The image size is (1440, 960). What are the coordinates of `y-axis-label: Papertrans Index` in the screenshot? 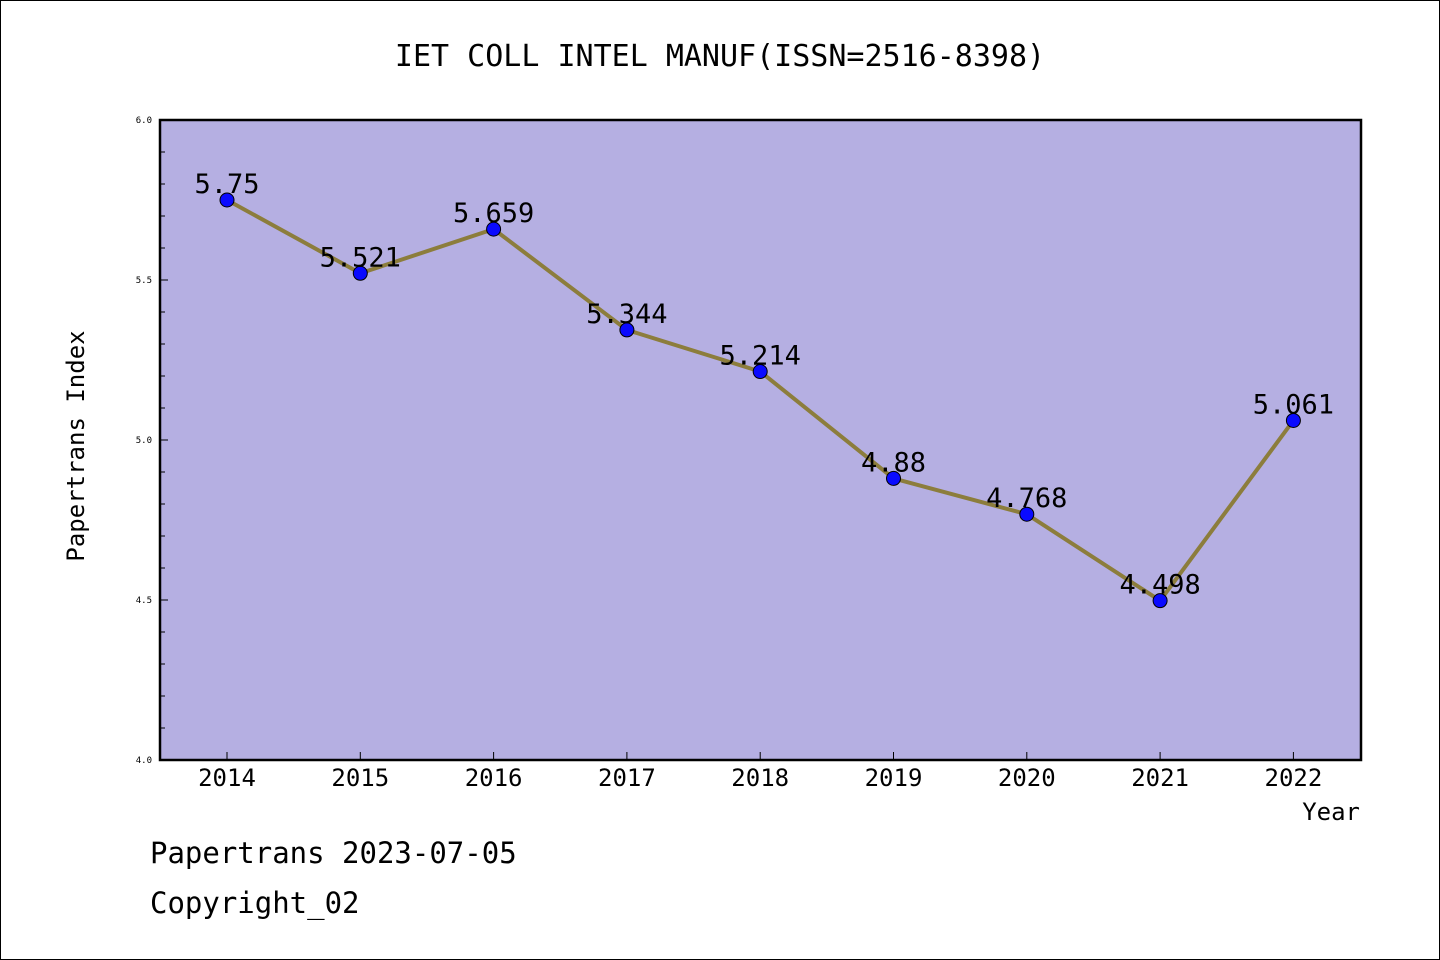 It's located at (76, 445).